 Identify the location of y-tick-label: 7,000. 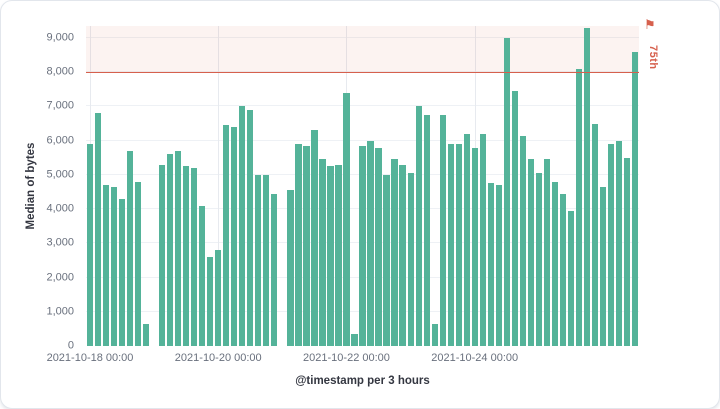
(60, 105).